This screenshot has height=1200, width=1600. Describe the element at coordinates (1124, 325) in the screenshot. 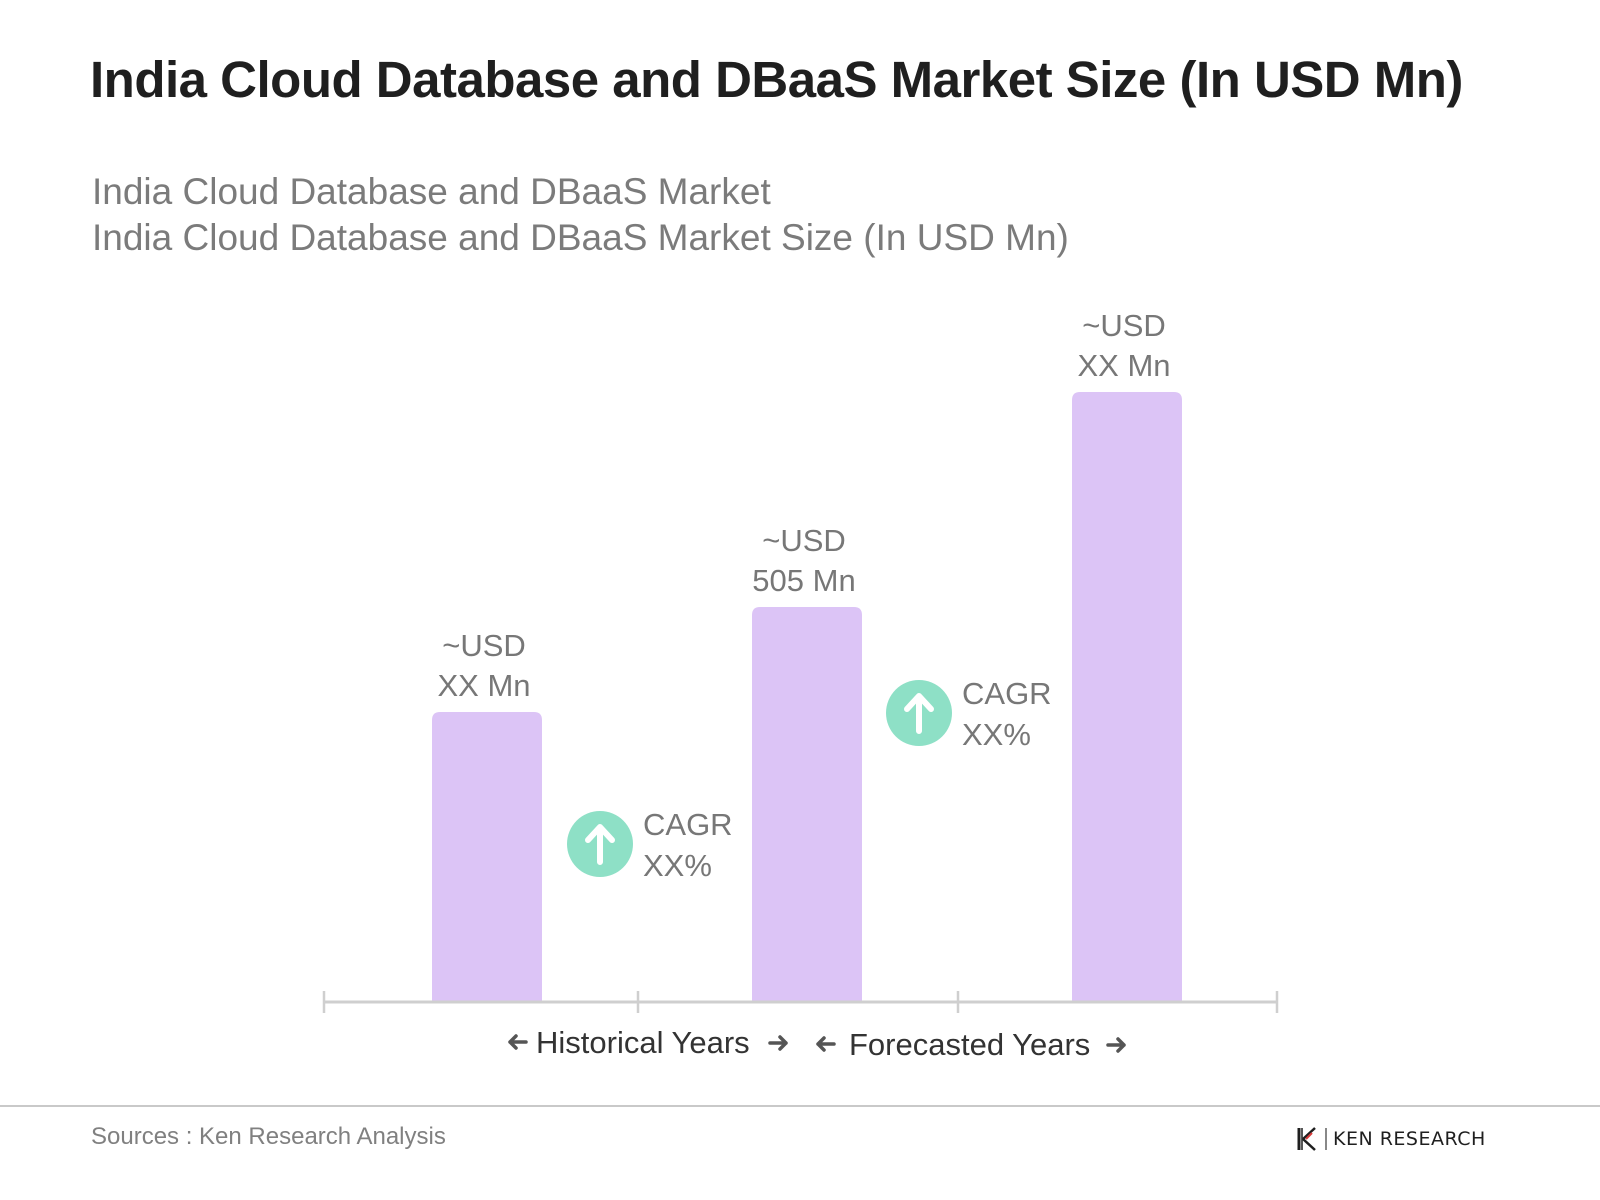

I see `bar-3-label-line-1: ~USD` at that location.